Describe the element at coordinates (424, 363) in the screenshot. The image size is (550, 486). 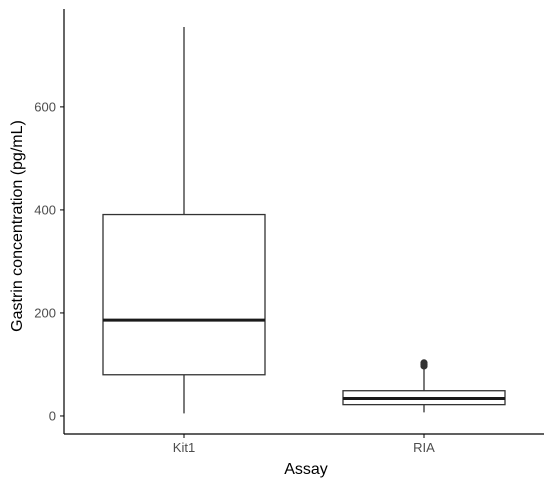
I see `outlier-point` at that location.